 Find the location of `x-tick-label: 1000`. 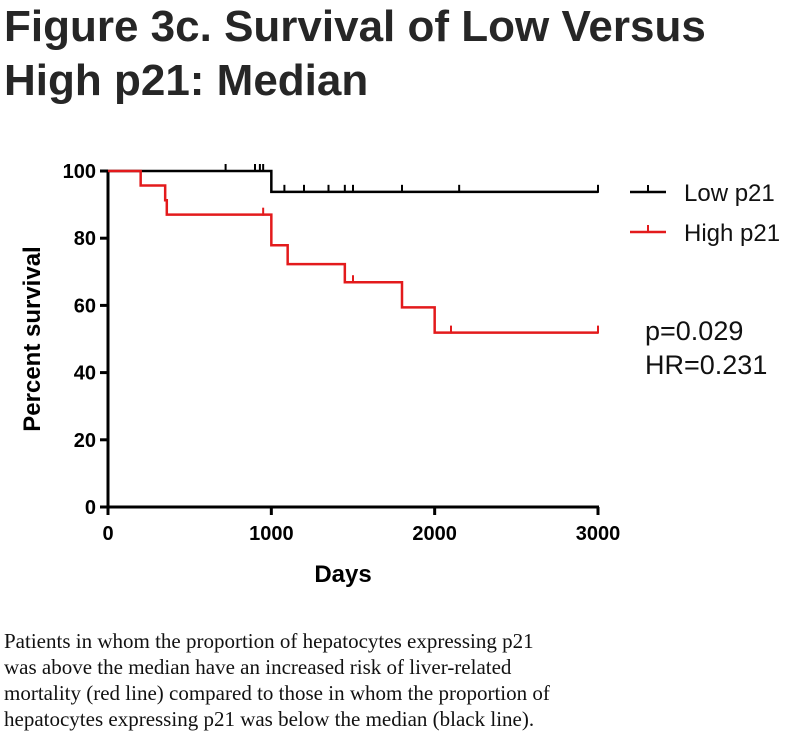

x-tick-label: 1000 is located at coordinates (271, 534).